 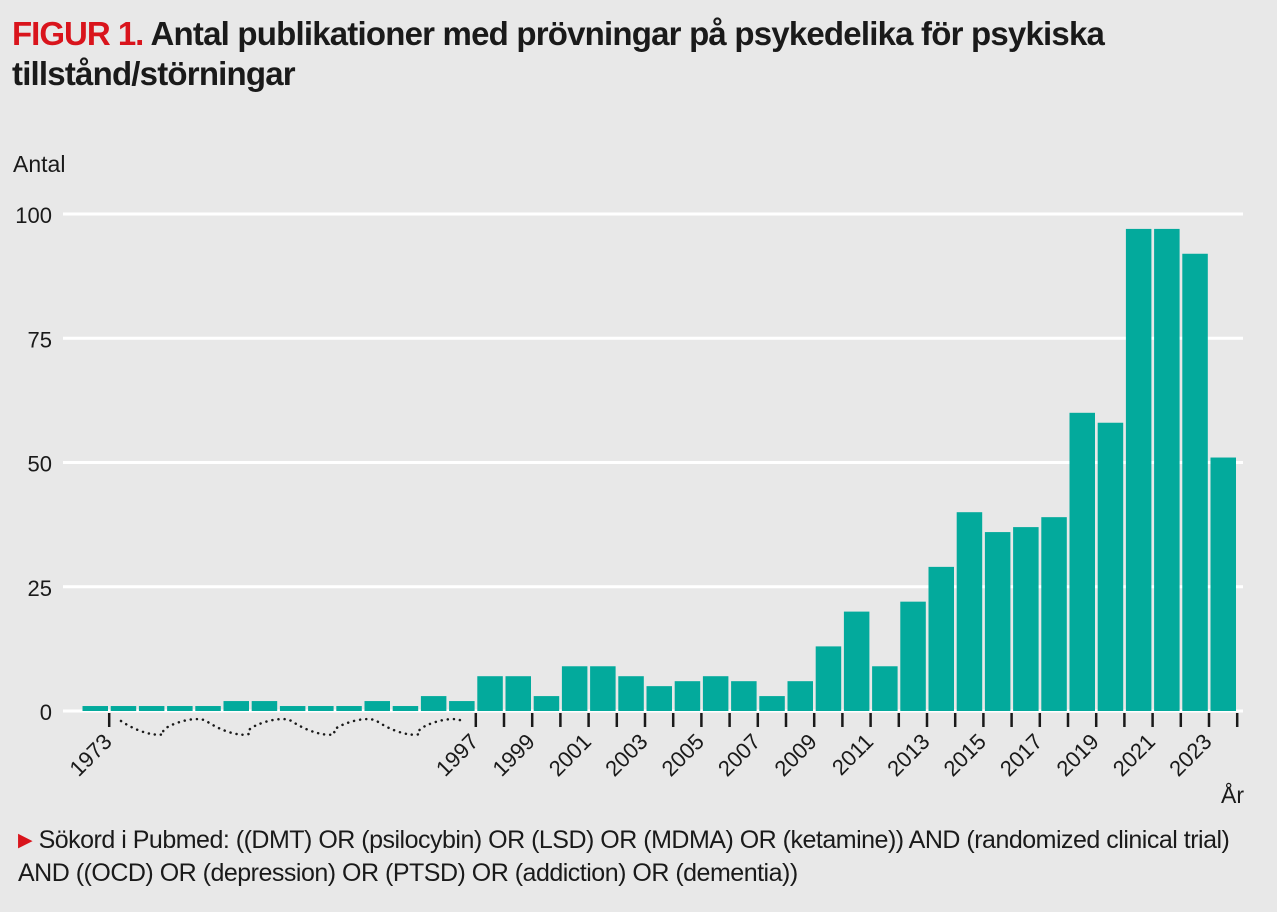 What do you see at coordinates (39, 164) in the screenshot?
I see `y-axis-title: Antal` at bounding box center [39, 164].